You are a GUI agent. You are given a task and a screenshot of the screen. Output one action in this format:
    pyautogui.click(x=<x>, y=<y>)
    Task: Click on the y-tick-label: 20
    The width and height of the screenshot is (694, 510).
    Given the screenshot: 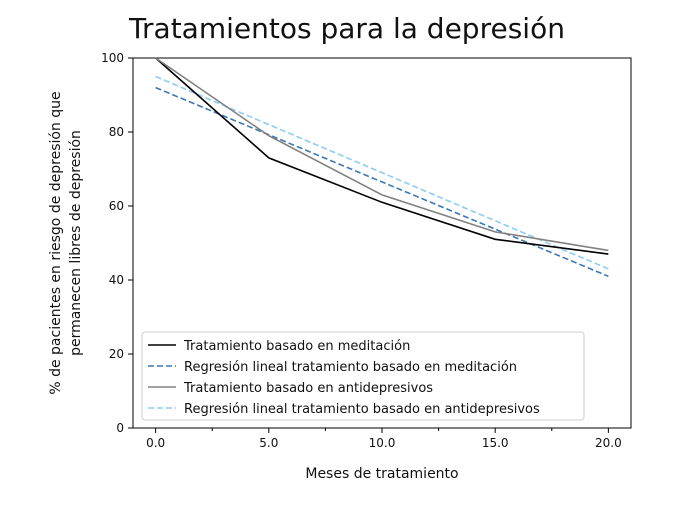 What is the action you would take?
    pyautogui.click(x=116, y=354)
    